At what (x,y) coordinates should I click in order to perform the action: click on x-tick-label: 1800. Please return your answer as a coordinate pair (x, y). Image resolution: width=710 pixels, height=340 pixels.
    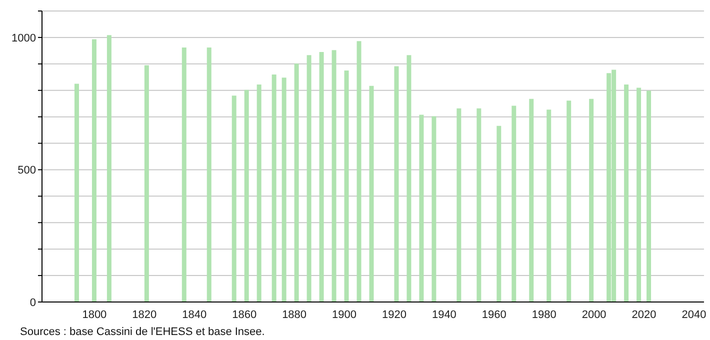
    Looking at the image, I should click on (94, 314).